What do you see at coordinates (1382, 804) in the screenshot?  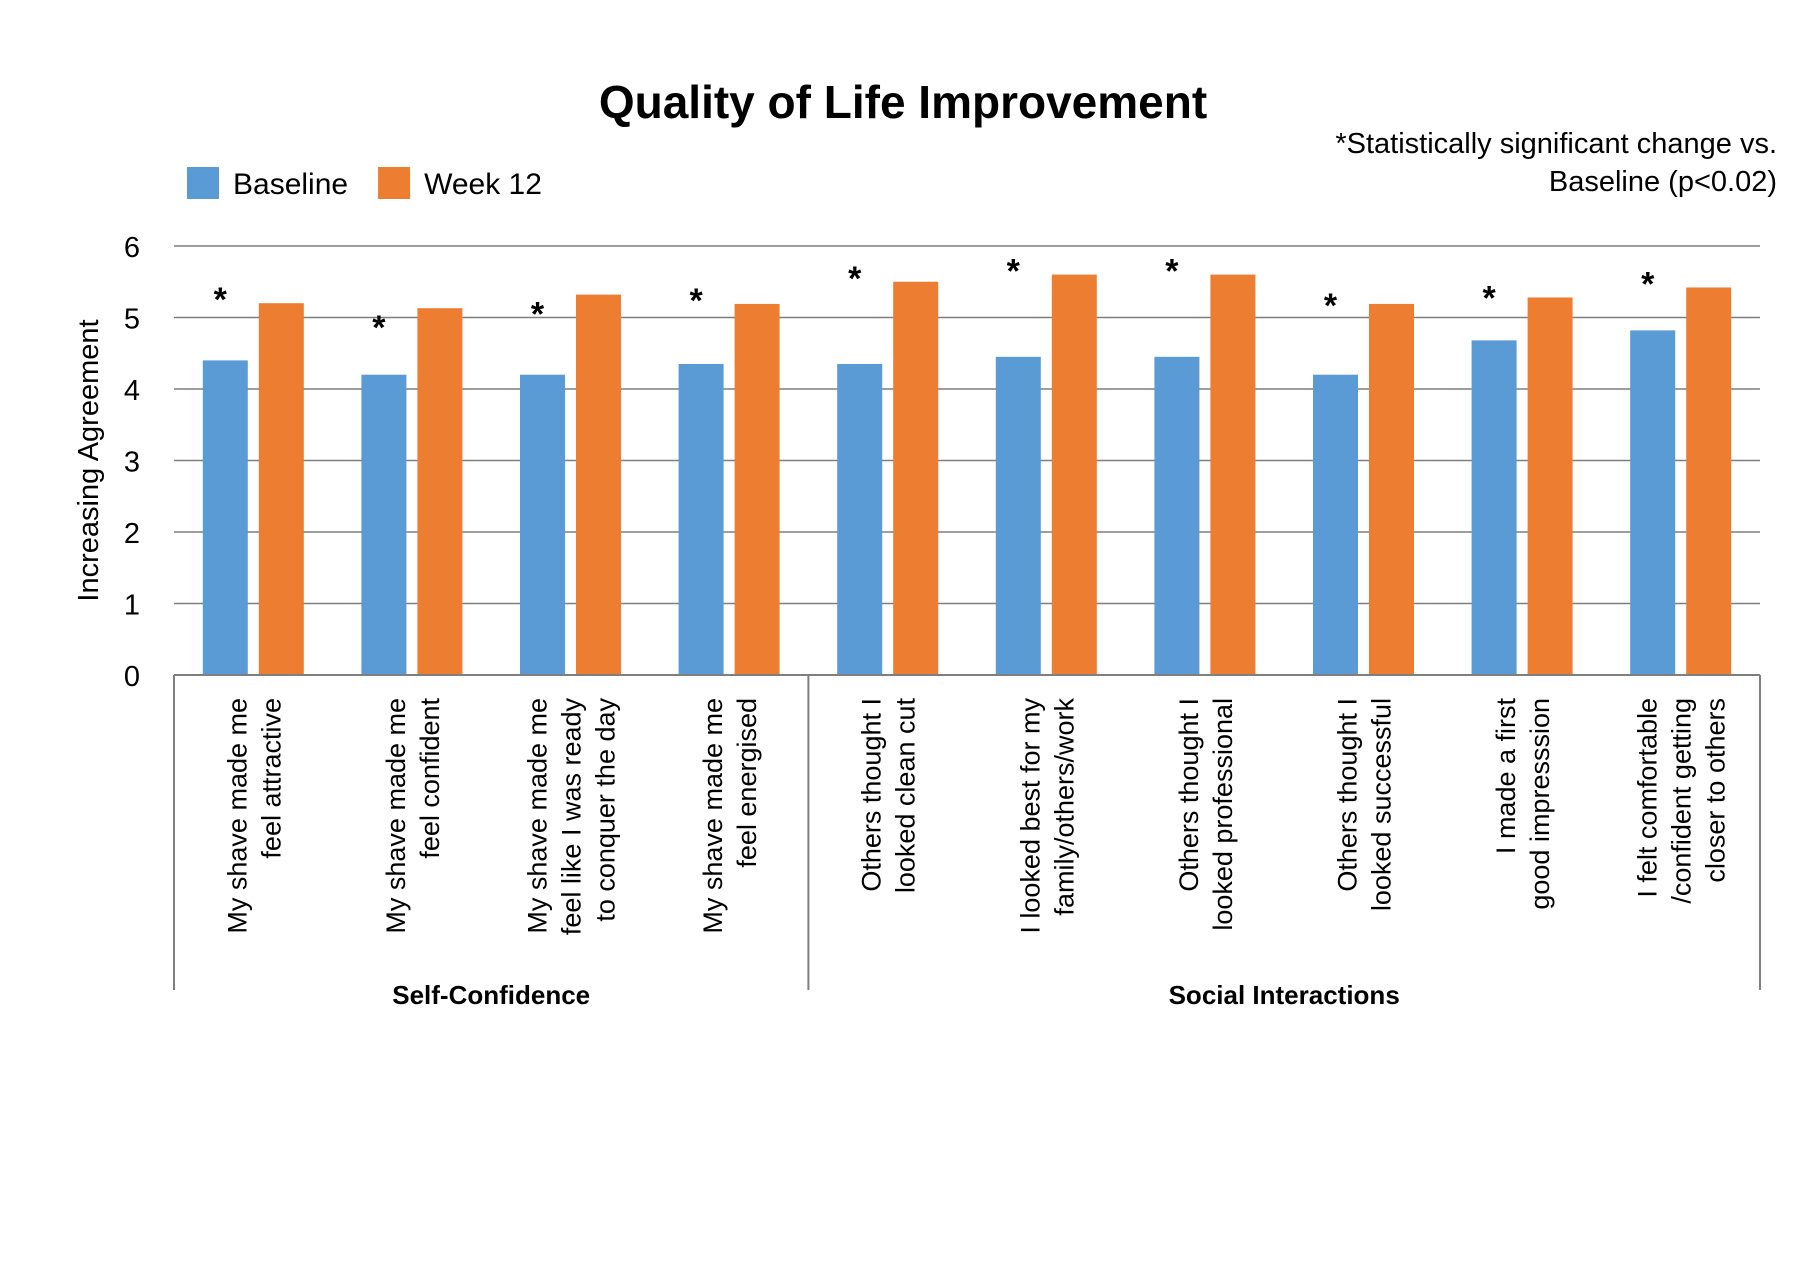 I see `category-label-7: looked successful` at bounding box center [1382, 804].